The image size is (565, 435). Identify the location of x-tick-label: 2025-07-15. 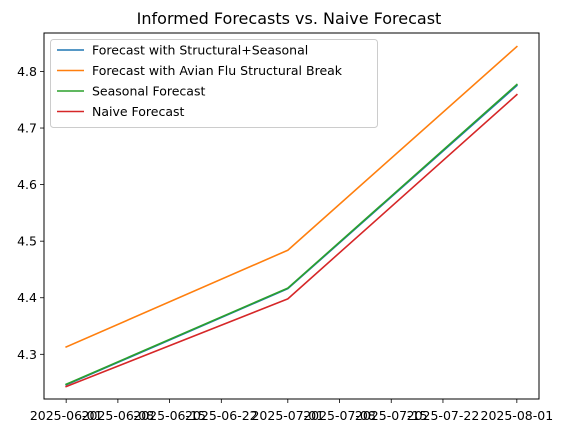
(391, 415).